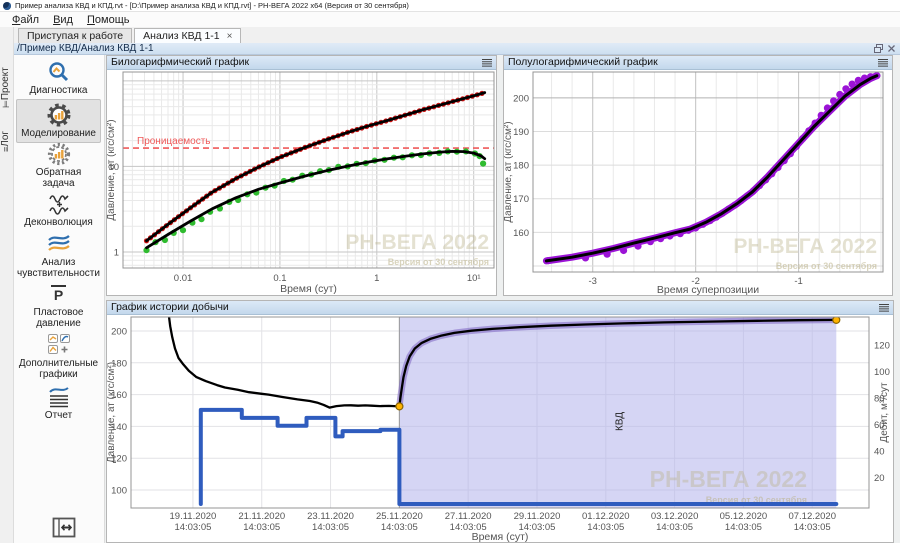  What do you see at coordinates (744, 516) in the screenshot?
I see `svg-text: 05.12.2020` at bounding box center [744, 516].